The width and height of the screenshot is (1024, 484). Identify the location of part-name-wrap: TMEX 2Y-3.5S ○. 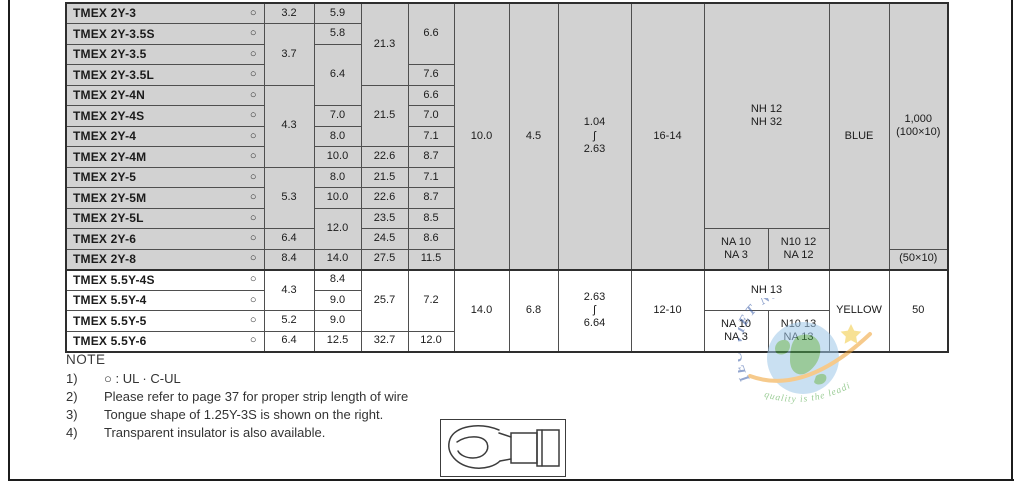
(165, 34).